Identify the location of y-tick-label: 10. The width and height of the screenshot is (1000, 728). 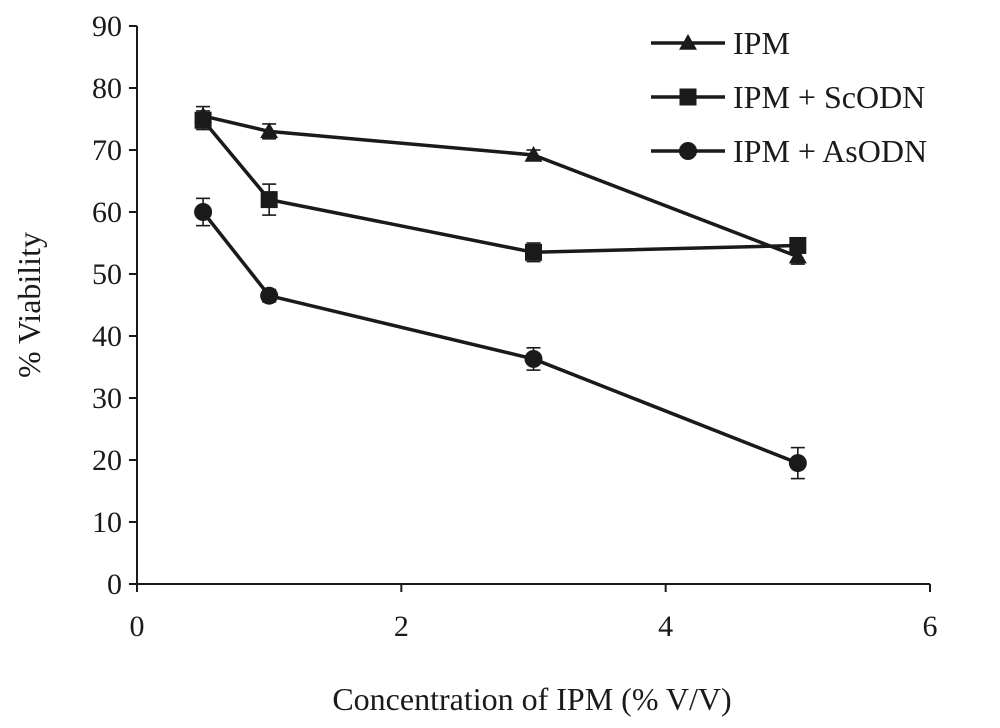
(107, 522).